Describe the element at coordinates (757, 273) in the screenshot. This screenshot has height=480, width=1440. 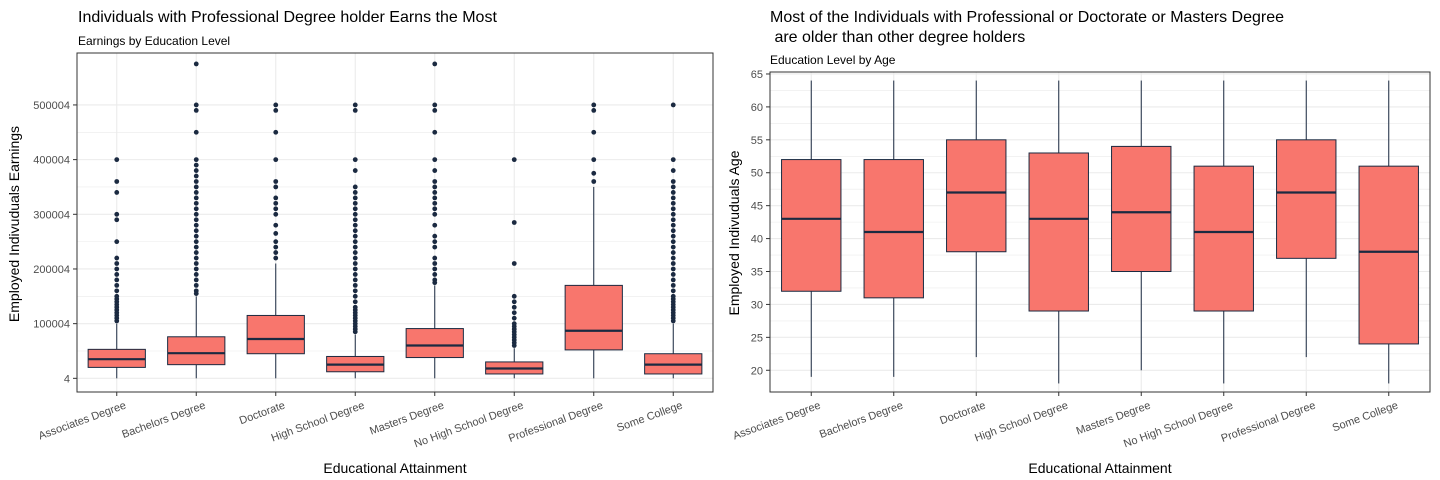
I see `y-tick-label: 35` at that location.